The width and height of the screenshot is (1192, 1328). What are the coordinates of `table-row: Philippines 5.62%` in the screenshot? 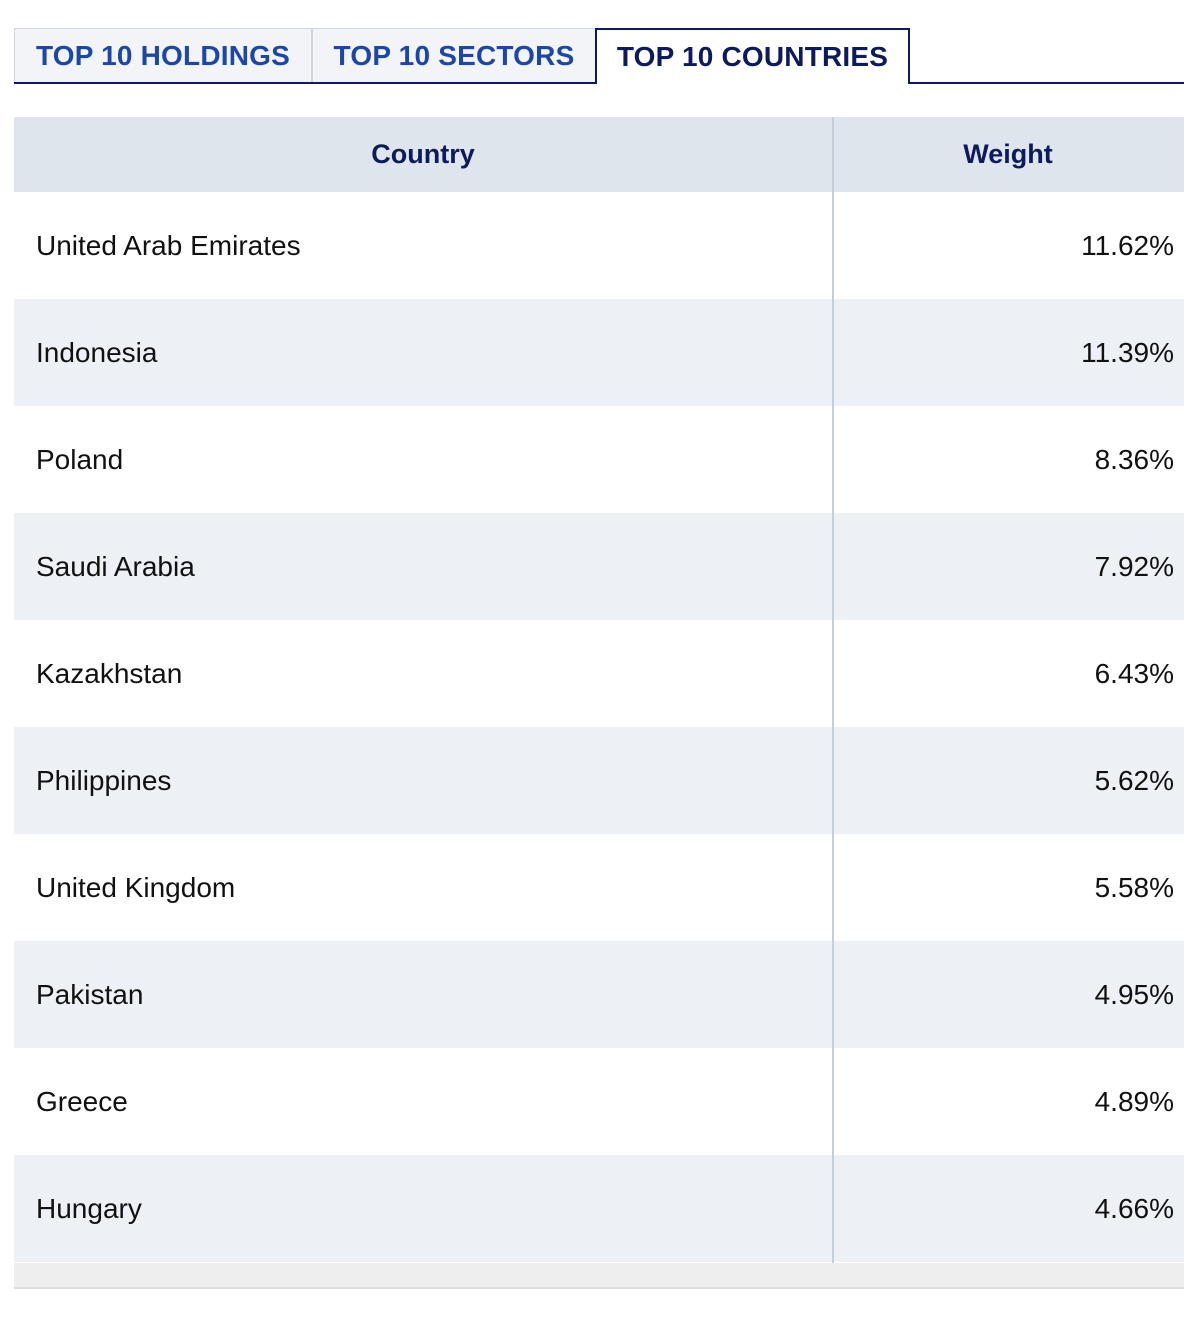 It's located at (599, 780).